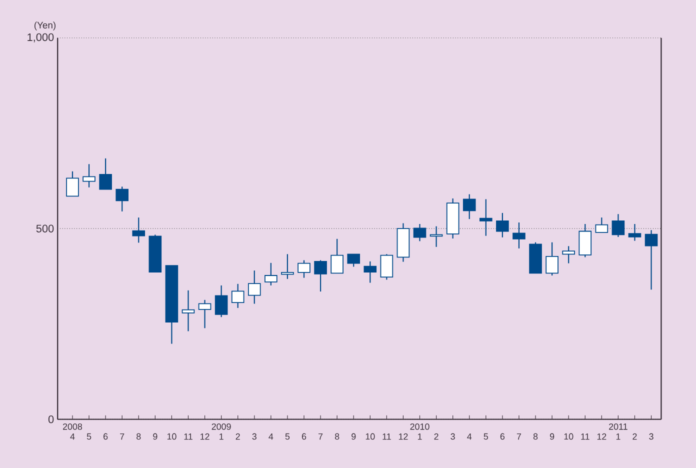 This screenshot has height=468, width=696. Describe the element at coordinates (51, 419) in the screenshot. I see `y-tick-label: 0` at that location.